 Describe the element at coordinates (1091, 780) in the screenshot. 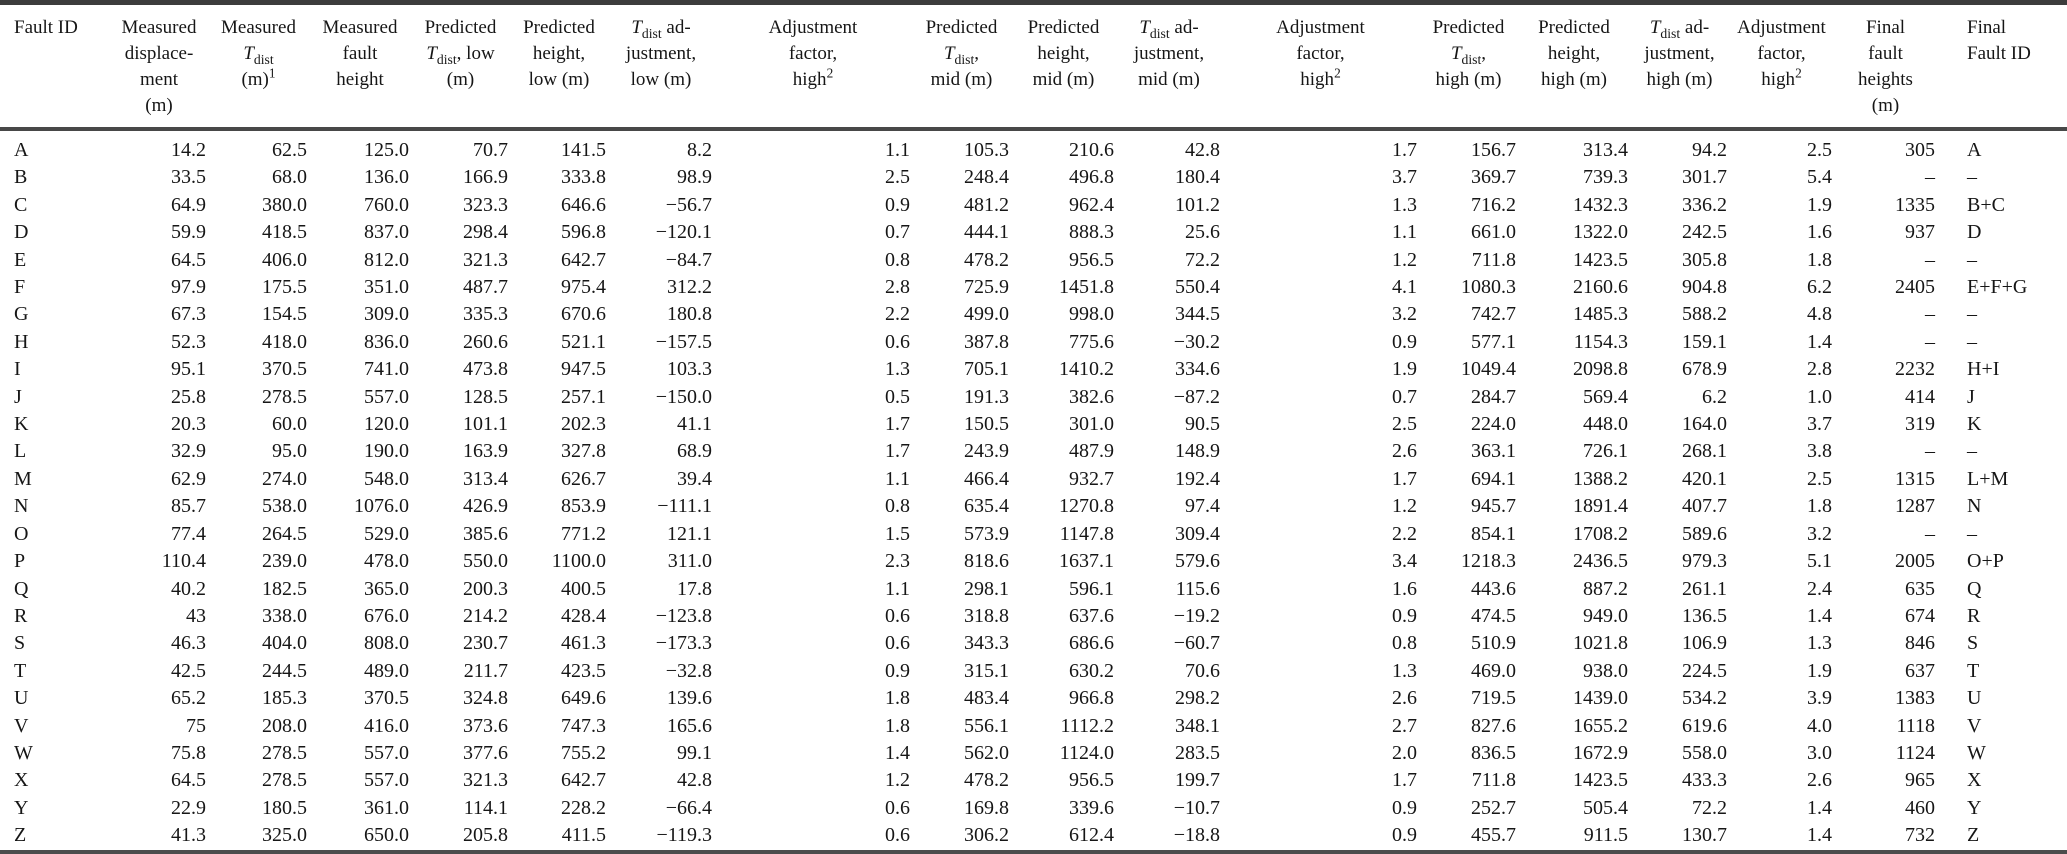

I see `cell-predicted-height-mid: 956.5` at that location.